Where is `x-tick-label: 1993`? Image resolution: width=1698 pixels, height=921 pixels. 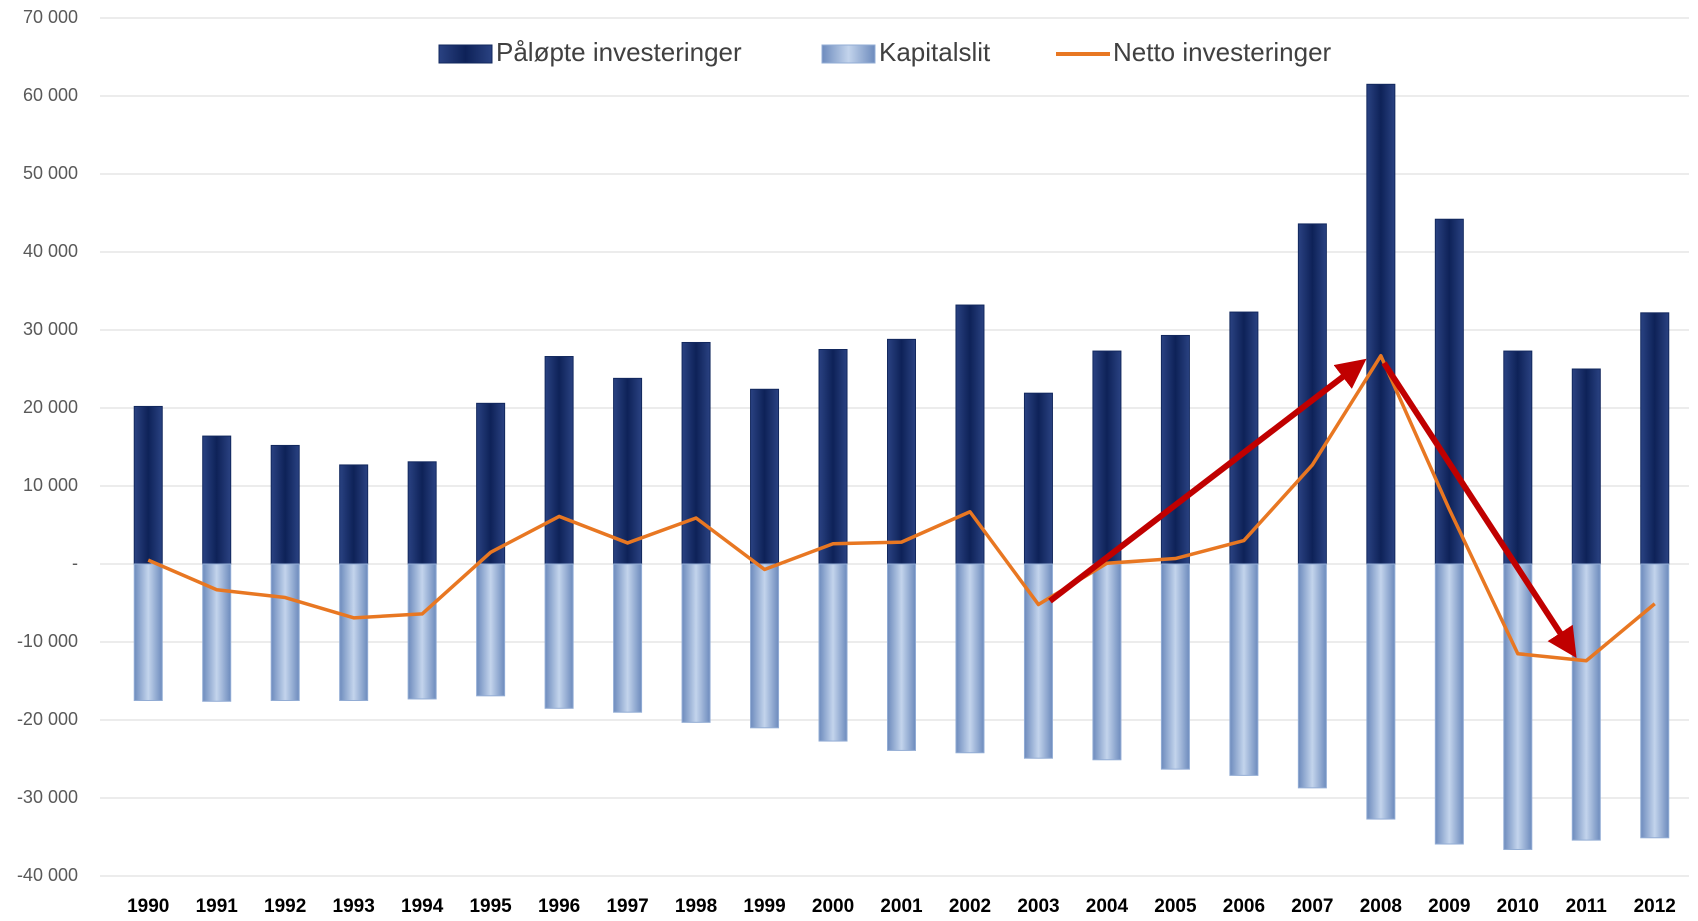 x-tick-label: 1993 is located at coordinates (354, 906).